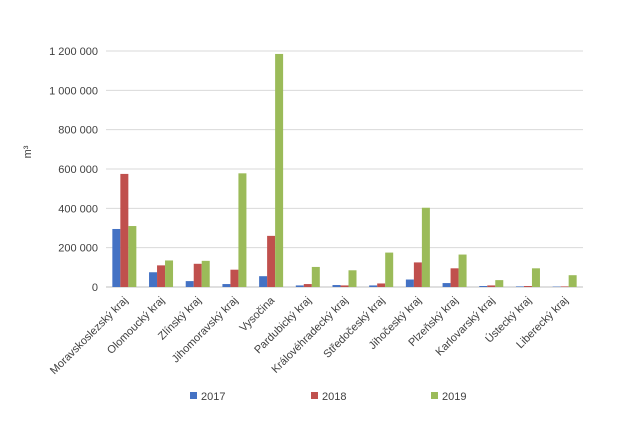 Image resolution: width=625 pixels, height=428 pixels. What do you see at coordinates (95, 288) in the screenshot?
I see `y-tick-label: 0` at bounding box center [95, 288].